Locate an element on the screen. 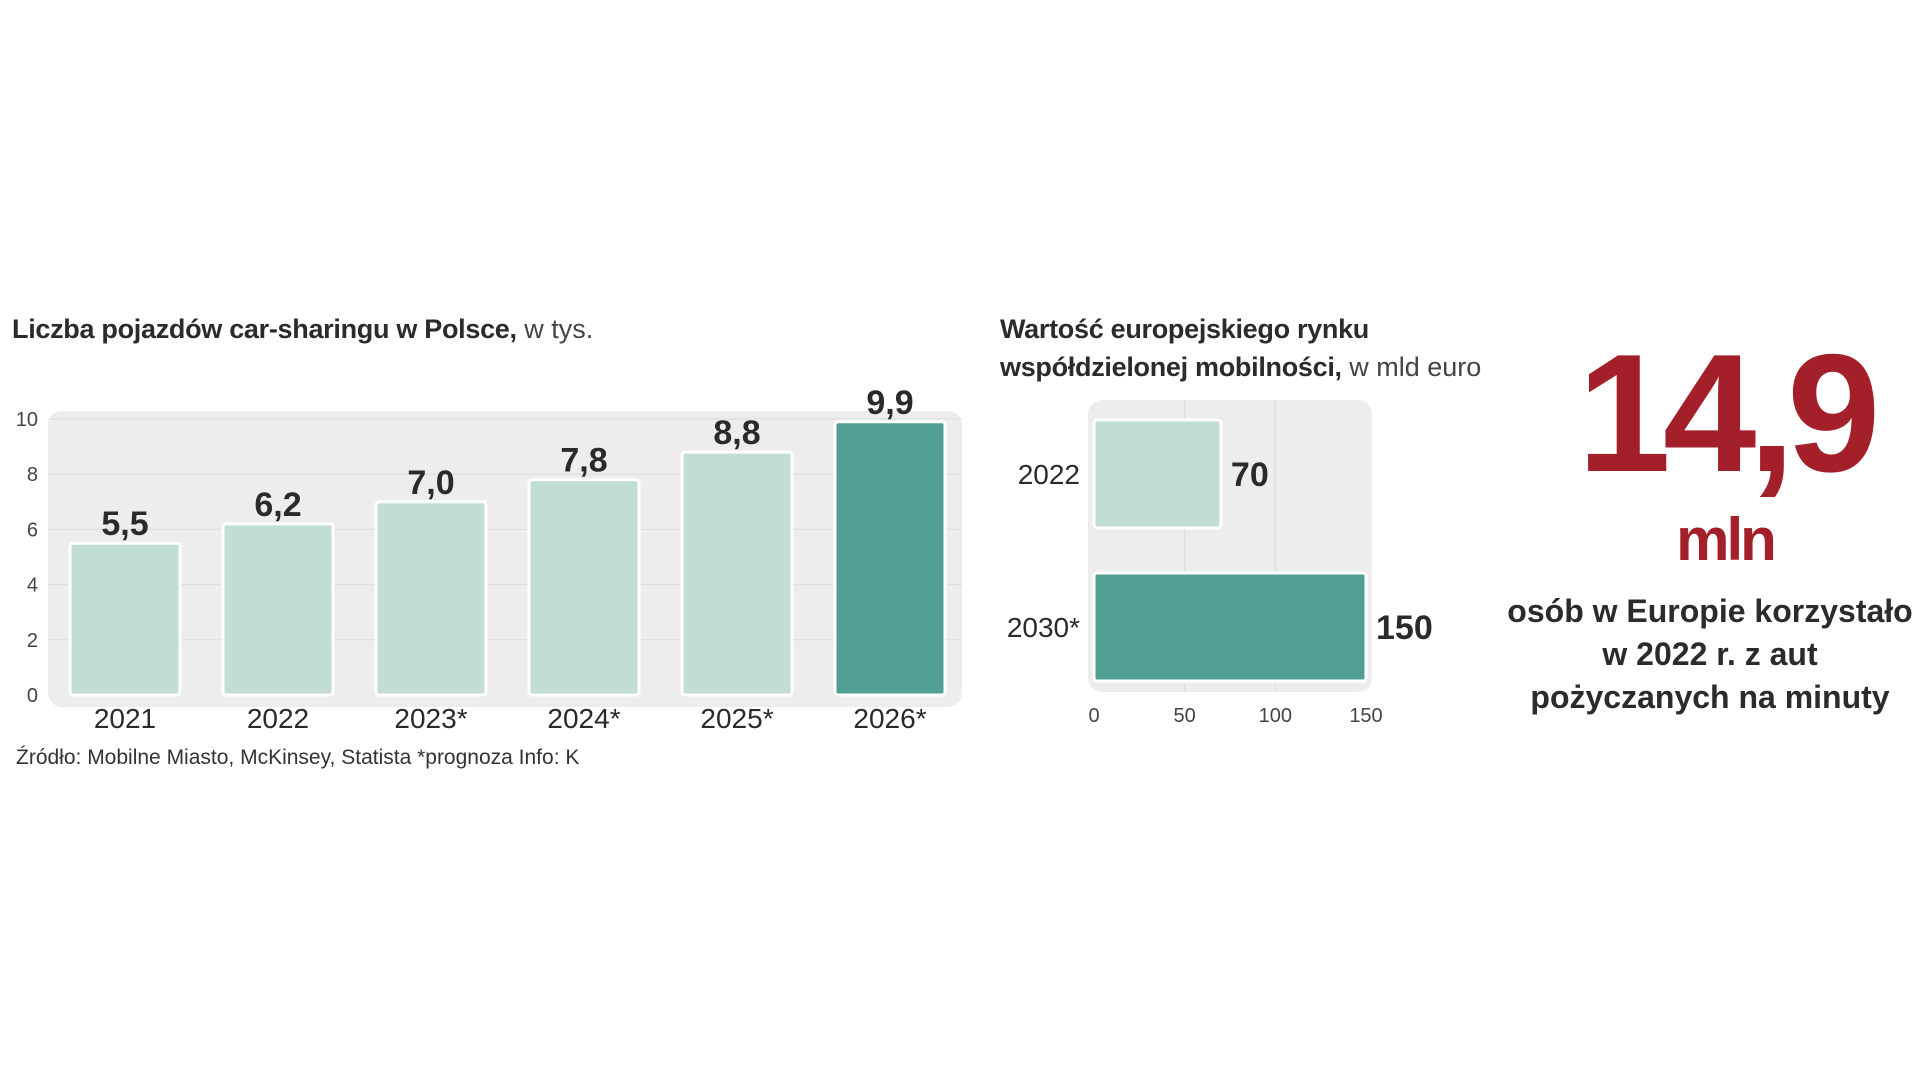 The width and height of the screenshot is (1918, 1080). x-category-label: 2023* is located at coordinates (430, 718).